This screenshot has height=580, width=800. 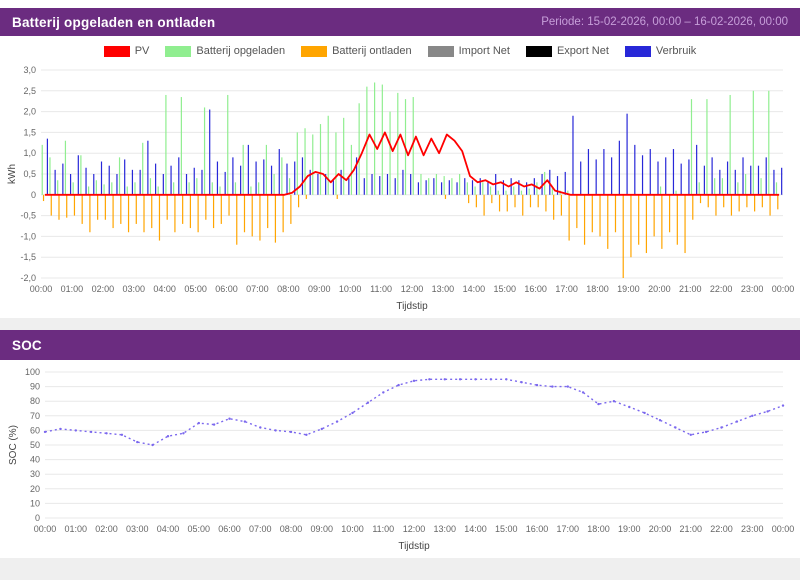 I want to click on soc-points, so click(x=414, y=412).